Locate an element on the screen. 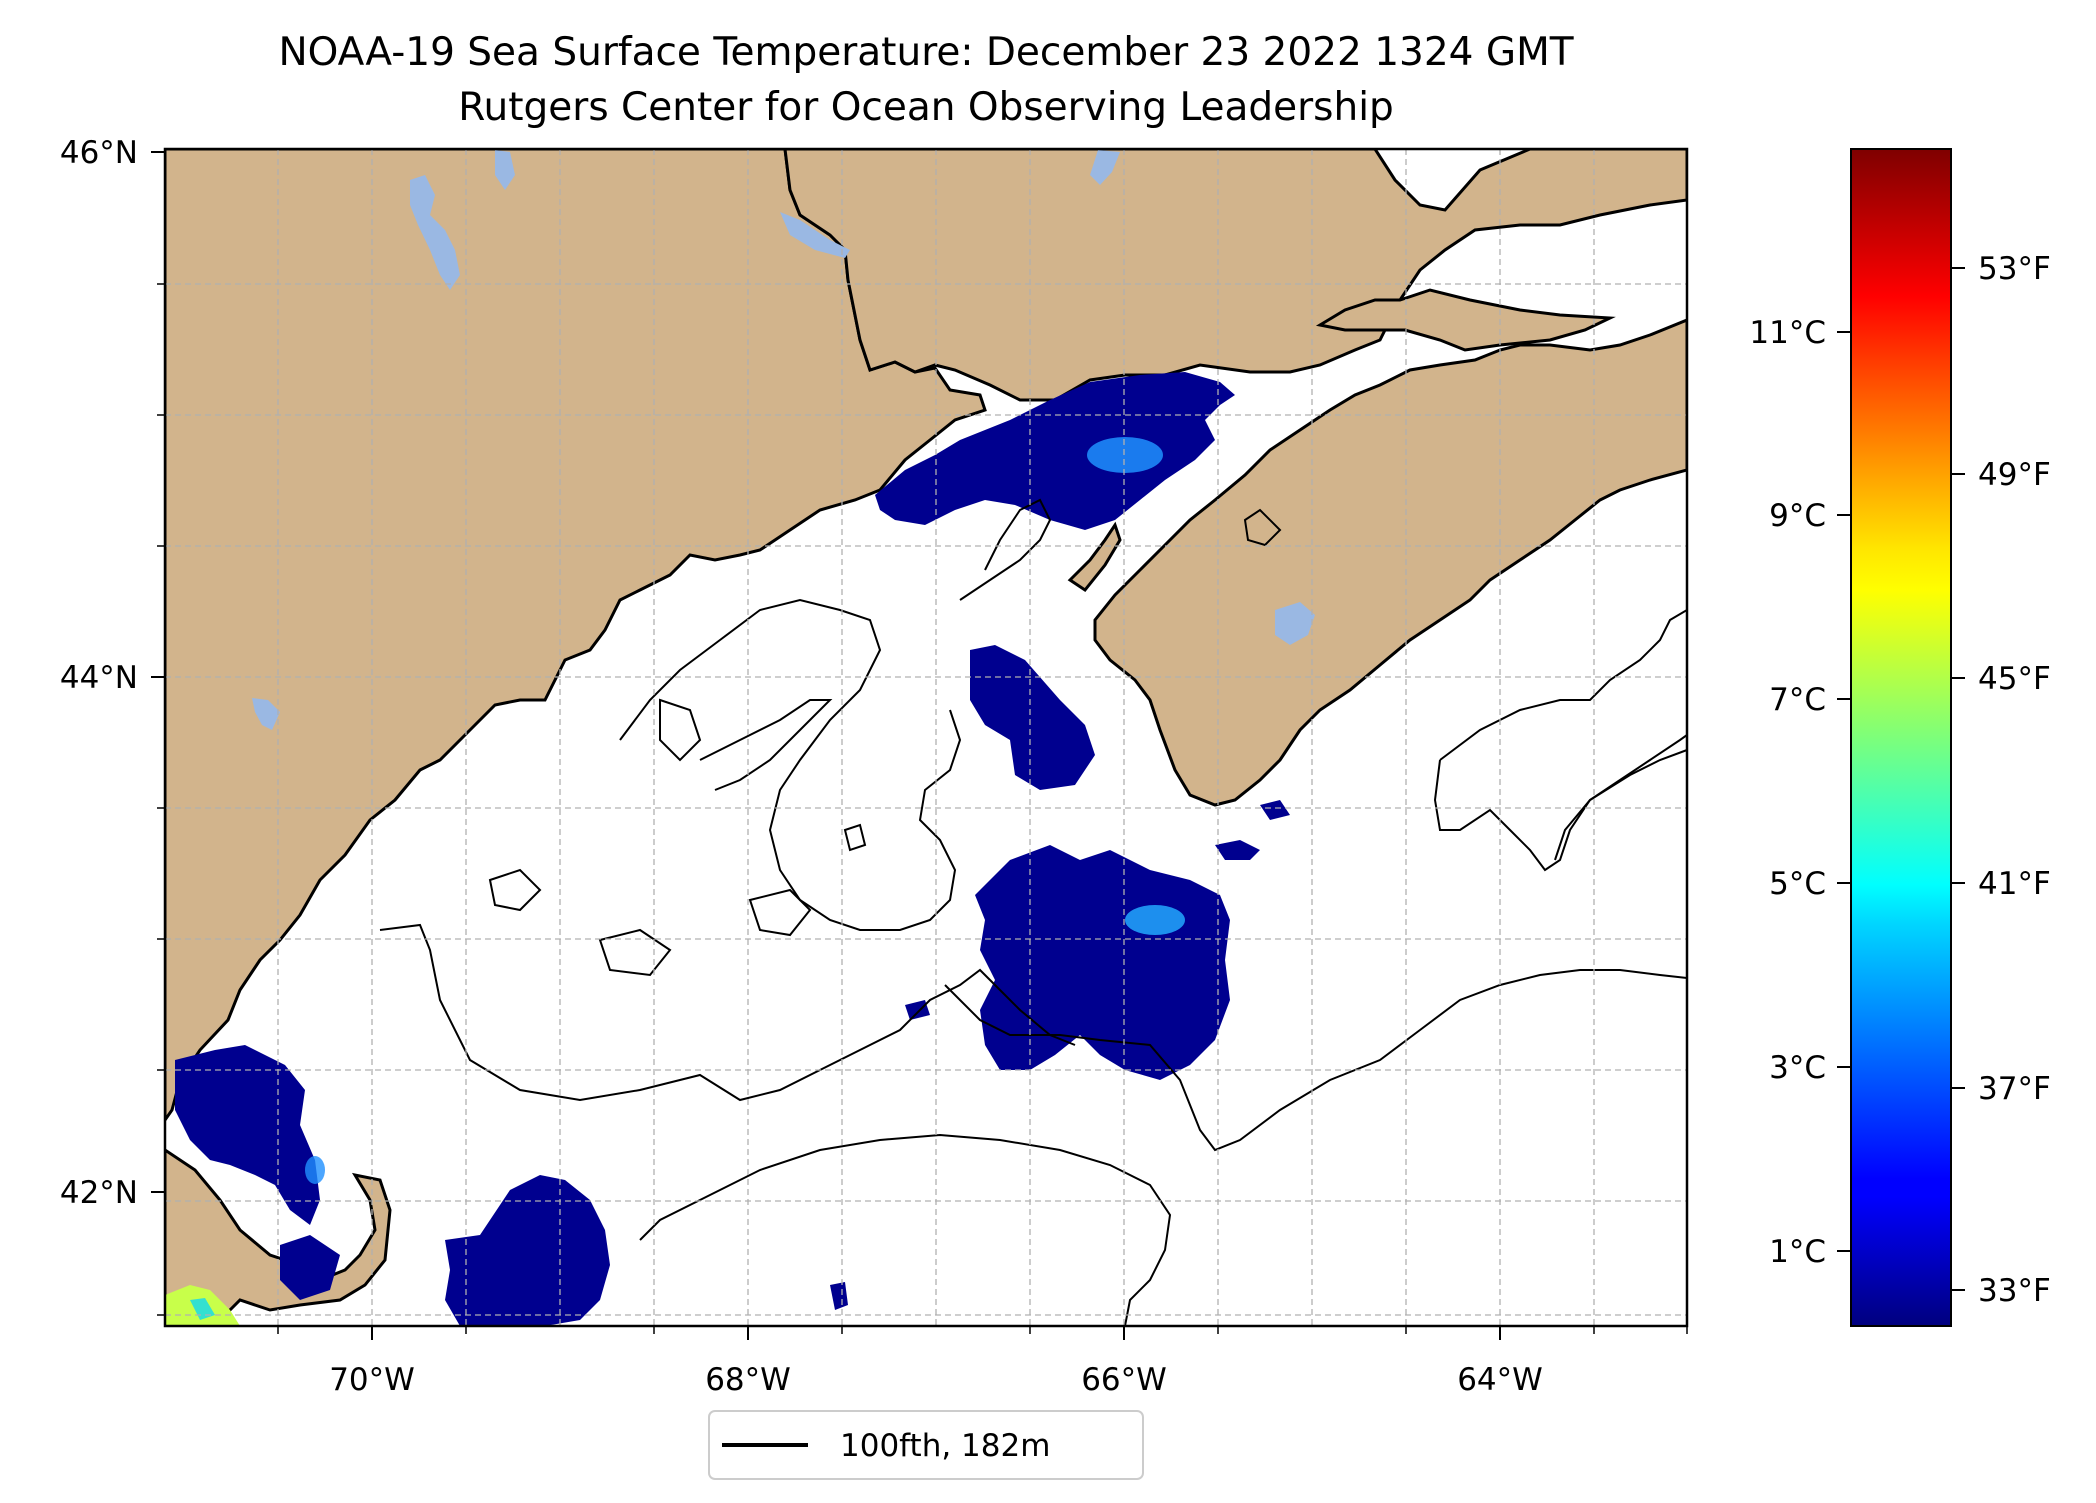 The height and width of the screenshot is (1503, 2096). x-tick-label-68w: 68°W is located at coordinates (748, 1380).